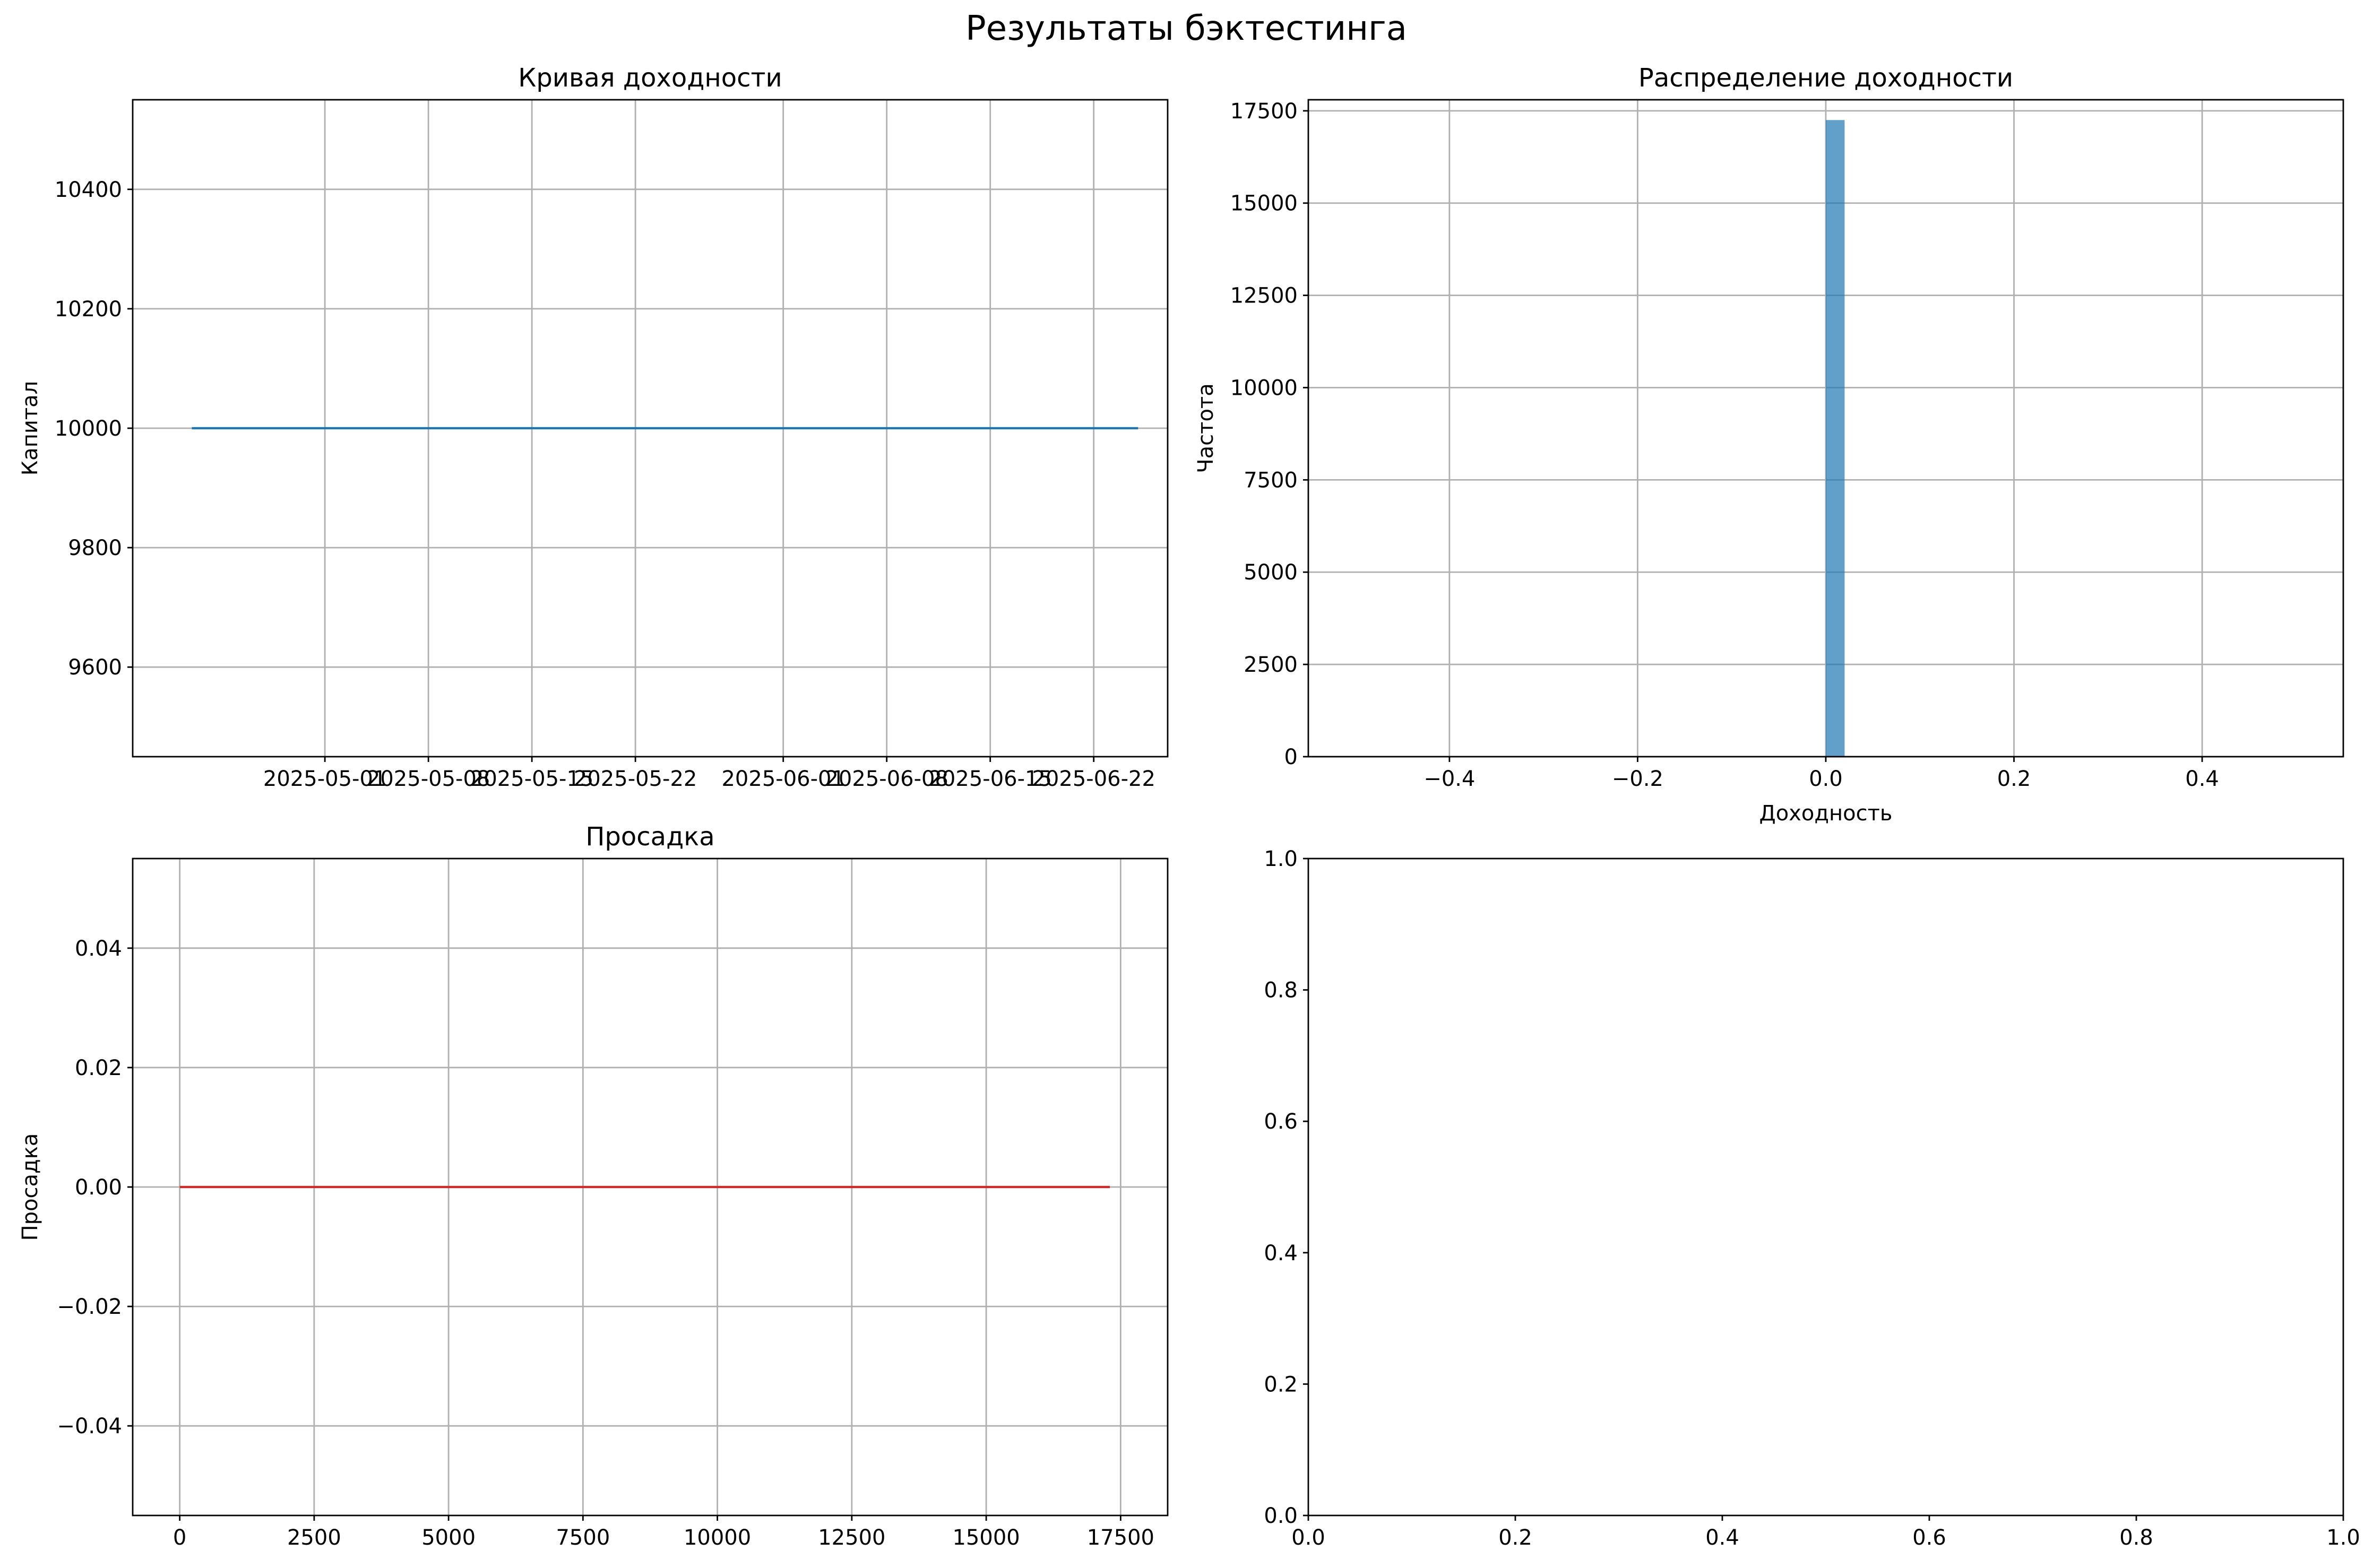 This screenshot has height=1568, width=2373. I want to click on y-tick-label: −0.02, so click(89, 1307).